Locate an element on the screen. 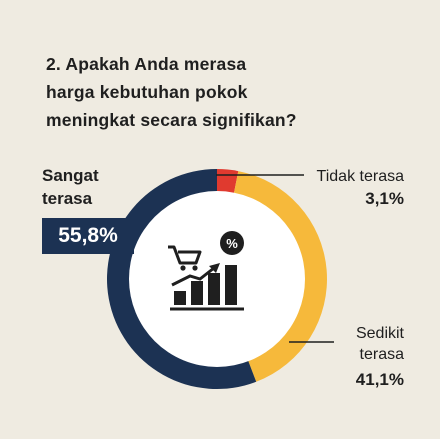 This screenshot has width=440, height=439. label-sedikit-line2: terasa is located at coordinates (381, 354).